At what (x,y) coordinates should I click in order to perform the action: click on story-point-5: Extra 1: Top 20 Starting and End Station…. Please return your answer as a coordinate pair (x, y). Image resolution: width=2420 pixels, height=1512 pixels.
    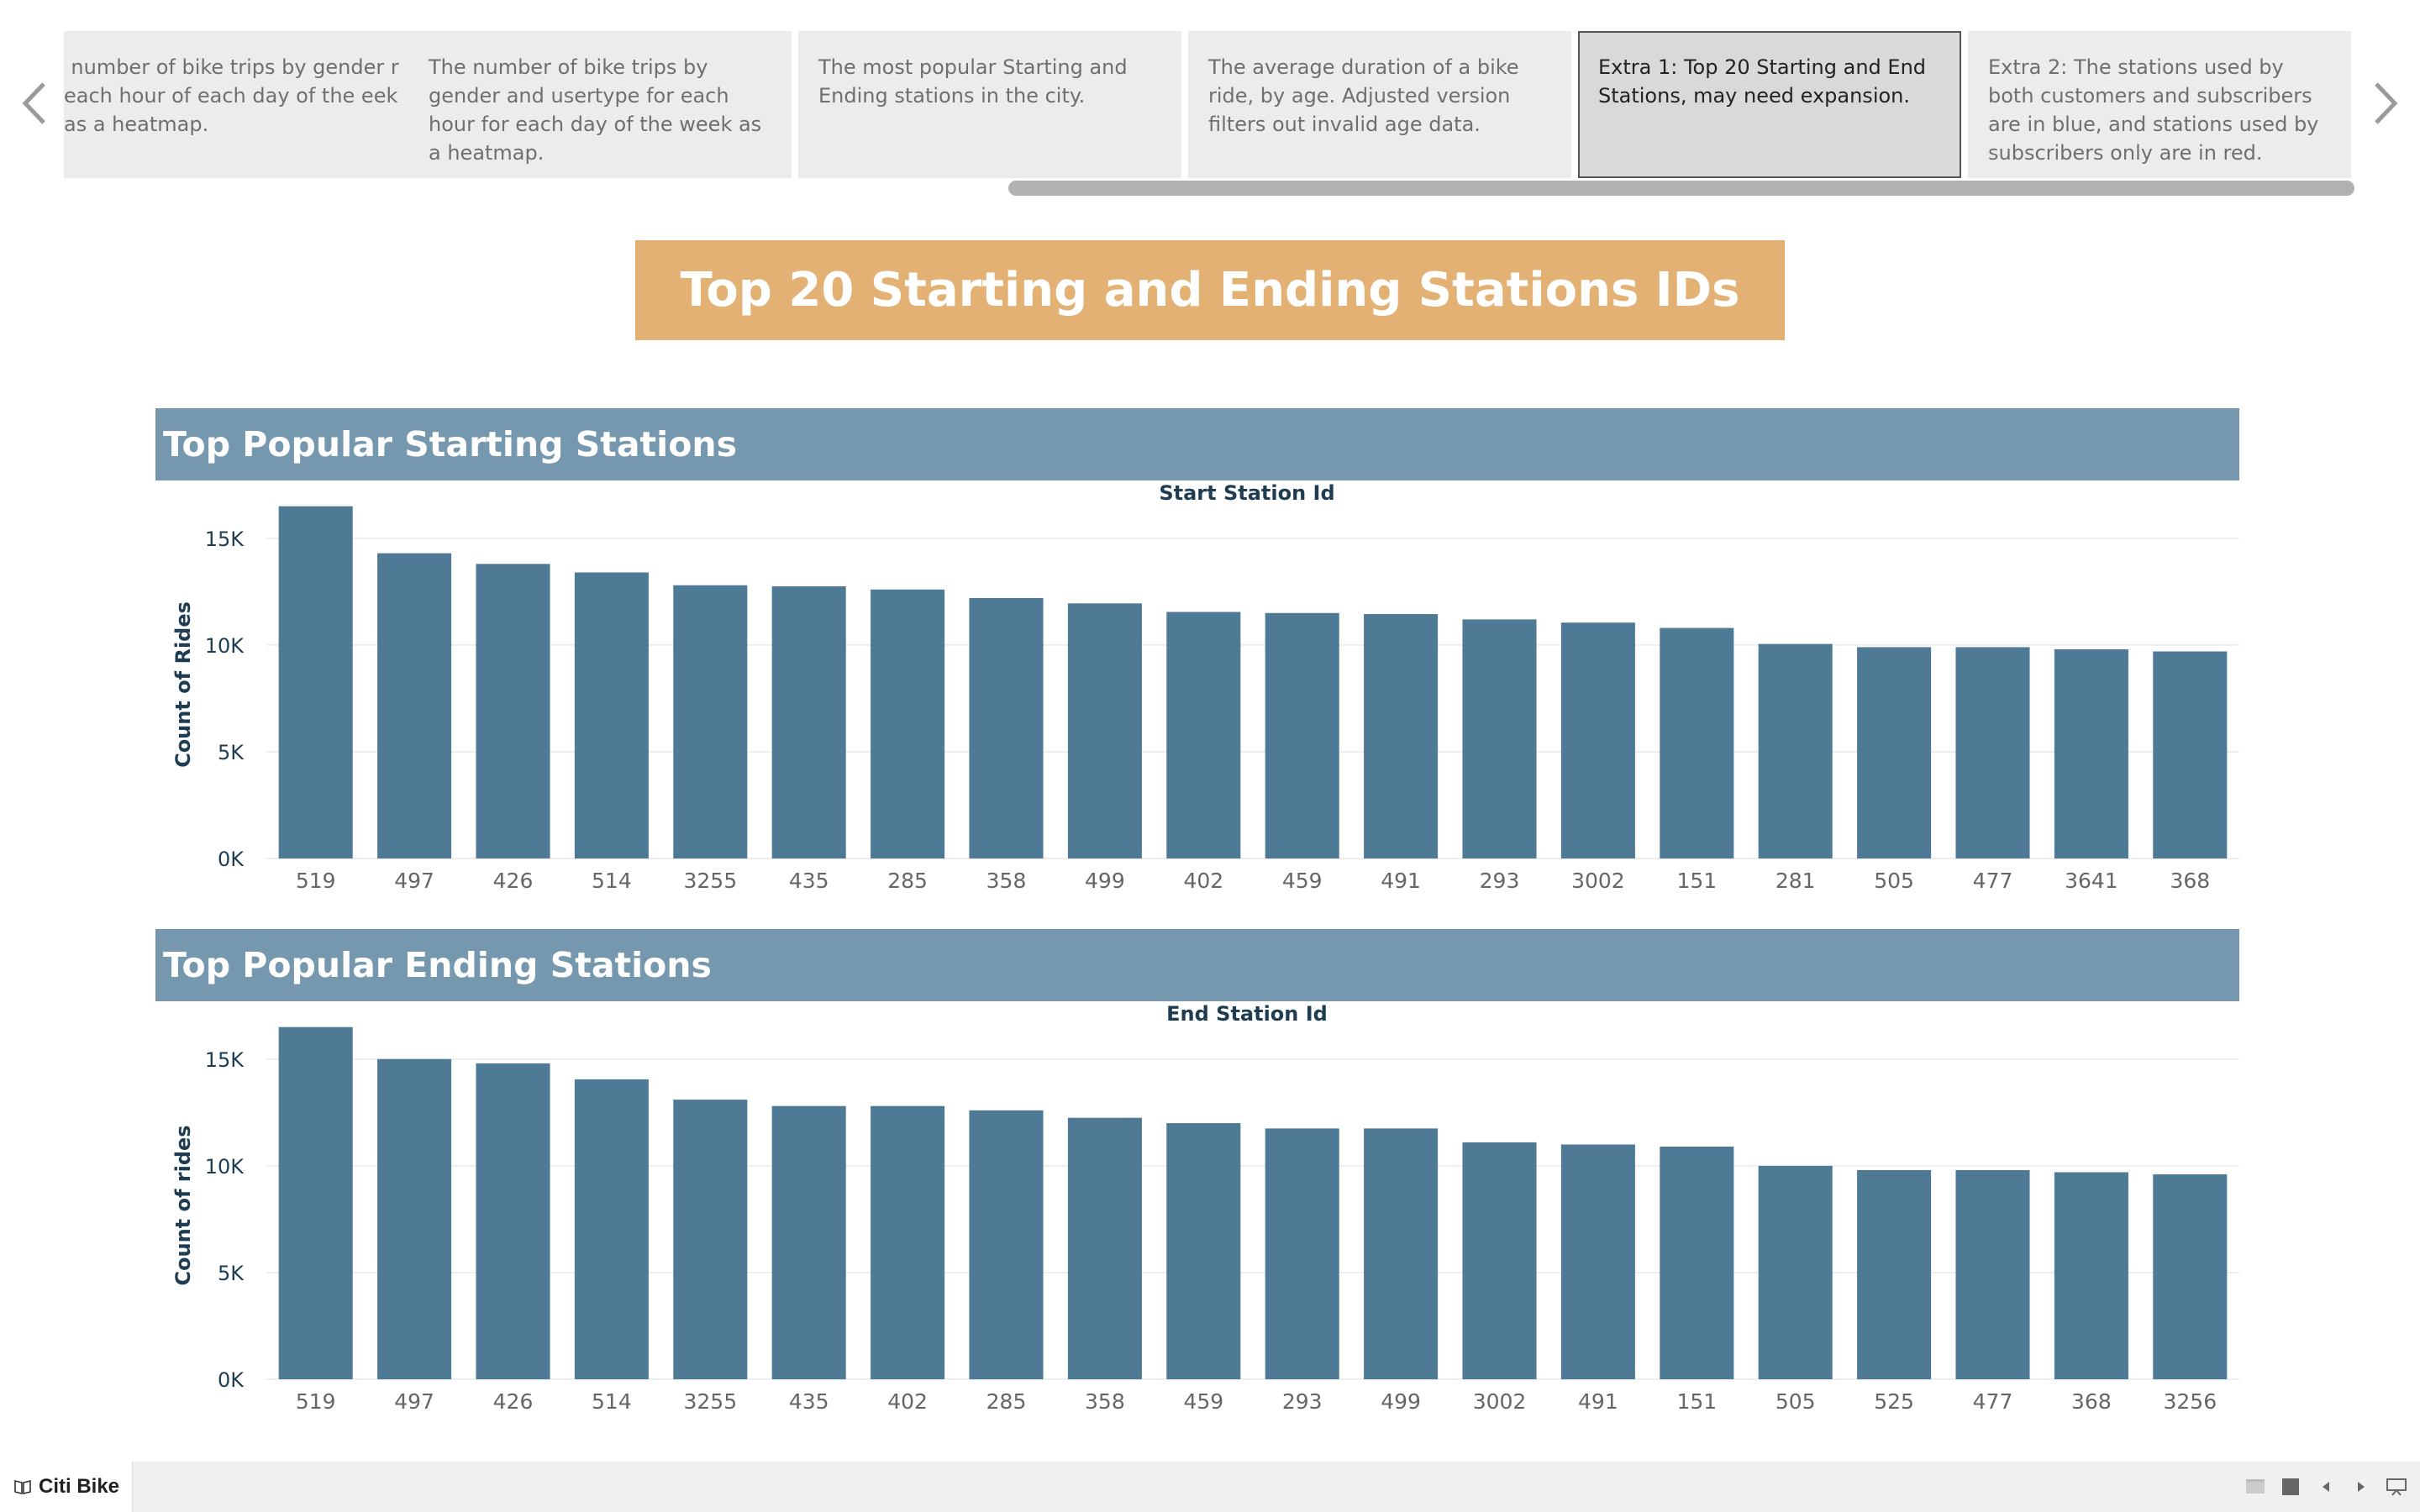
    Looking at the image, I should click on (1769, 104).